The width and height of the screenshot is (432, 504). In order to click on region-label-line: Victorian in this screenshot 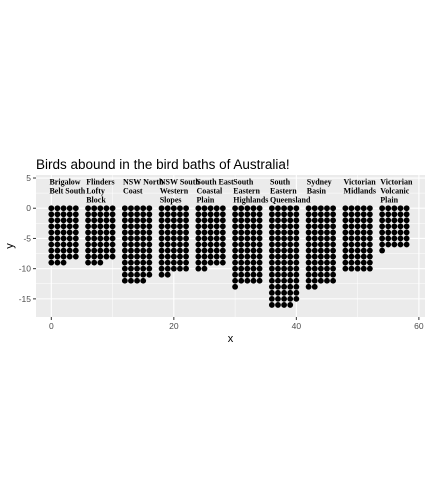, I will do `click(360, 181)`.